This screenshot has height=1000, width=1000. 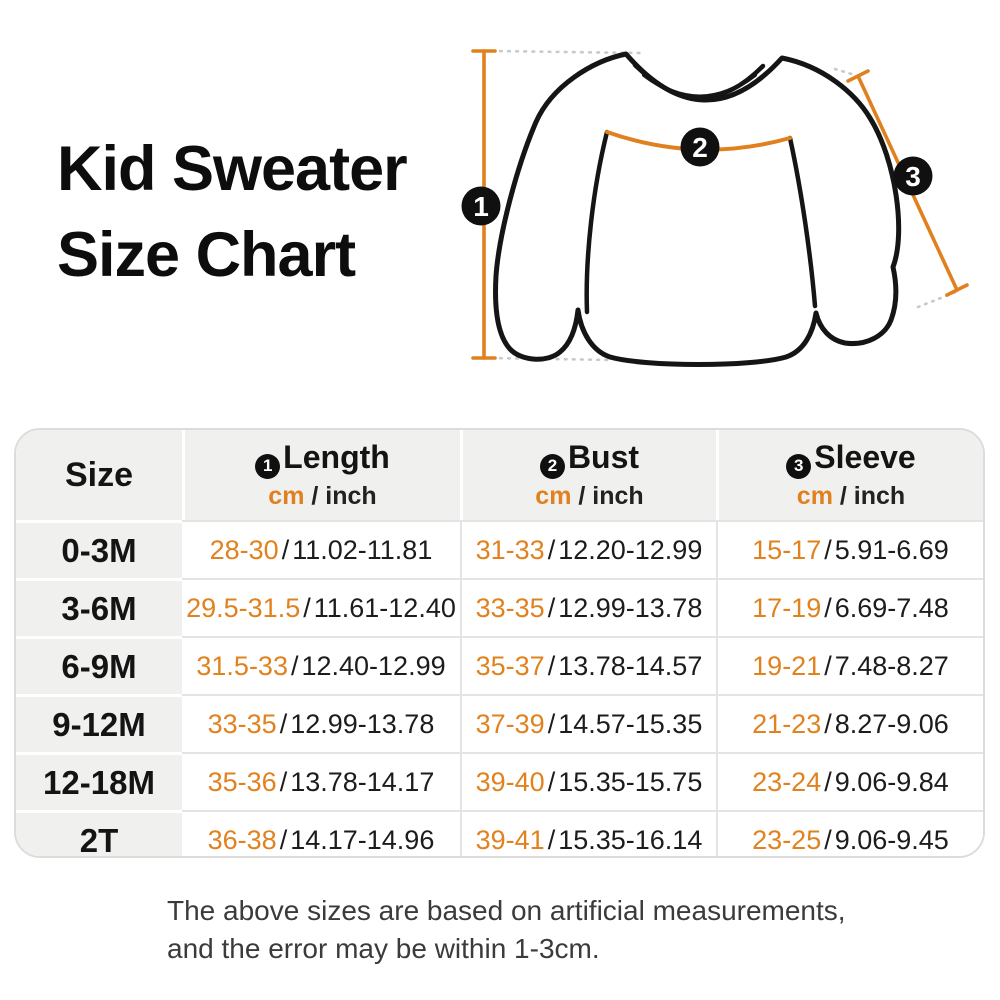 I want to click on sleeve-column-header: 3 Sleeve cm / inch, so click(x=849, y=475).